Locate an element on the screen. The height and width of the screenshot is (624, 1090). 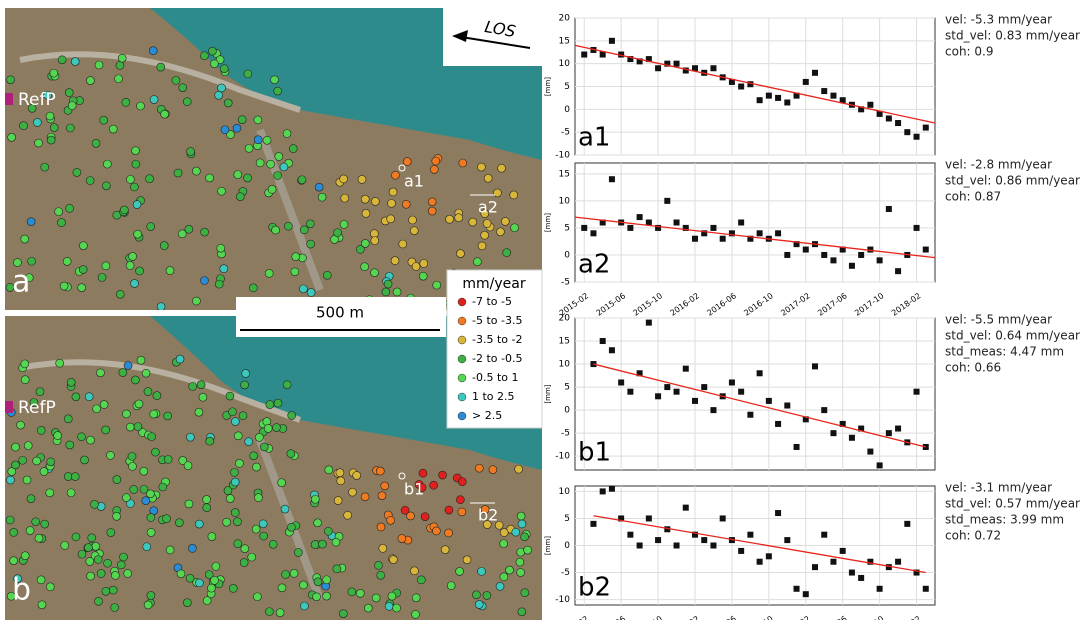
legend-label: -5 to -3.5 is located at coordinates (497, 320).